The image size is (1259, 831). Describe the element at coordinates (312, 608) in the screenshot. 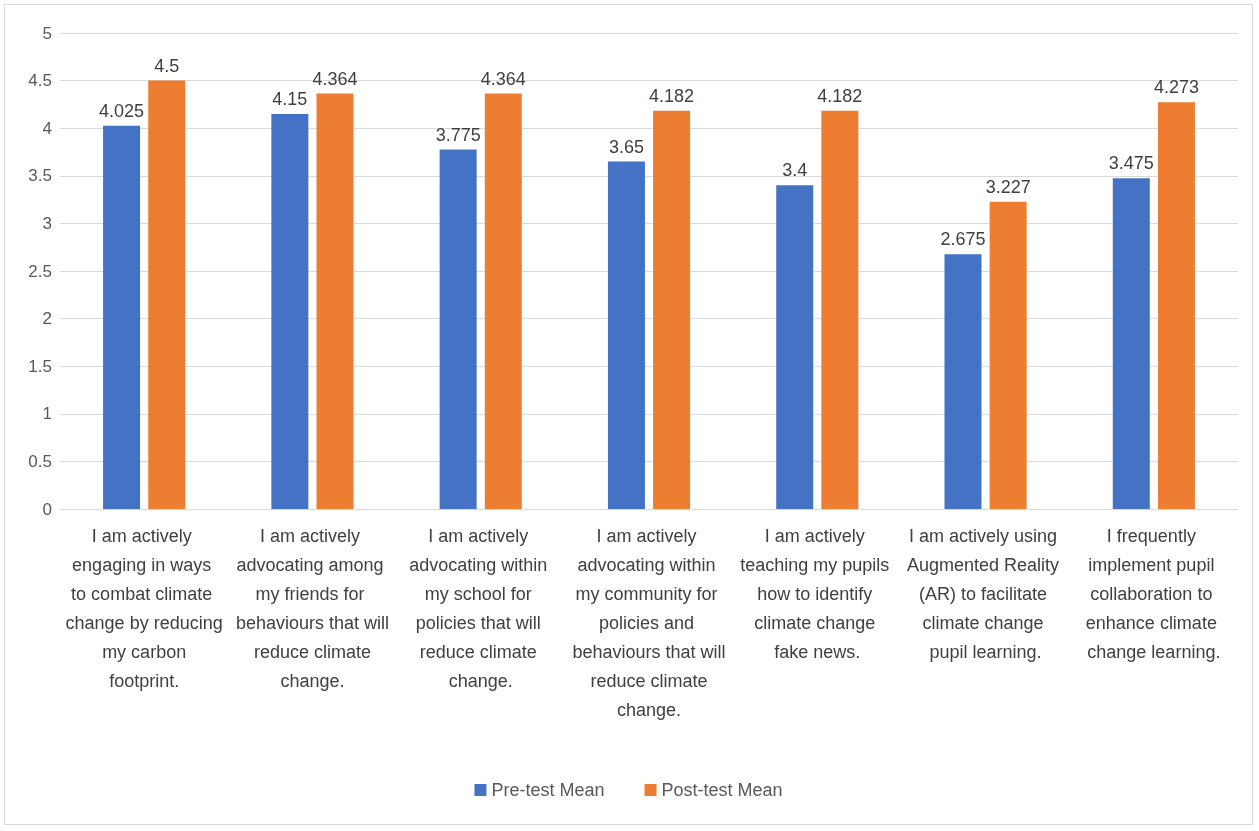

I see `x-tick-label: I am actively advocating among my friends for behaviours that will reduce climate change.` at that location.